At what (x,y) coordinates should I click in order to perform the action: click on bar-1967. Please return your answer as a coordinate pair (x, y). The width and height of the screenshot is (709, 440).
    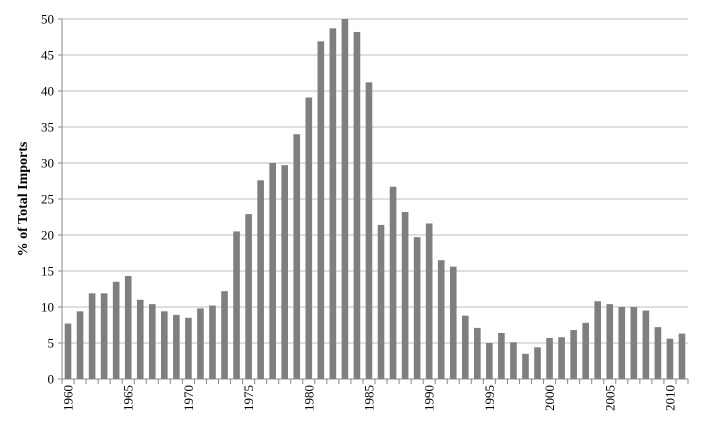
    Looking at the image, I should click on (152, 341).